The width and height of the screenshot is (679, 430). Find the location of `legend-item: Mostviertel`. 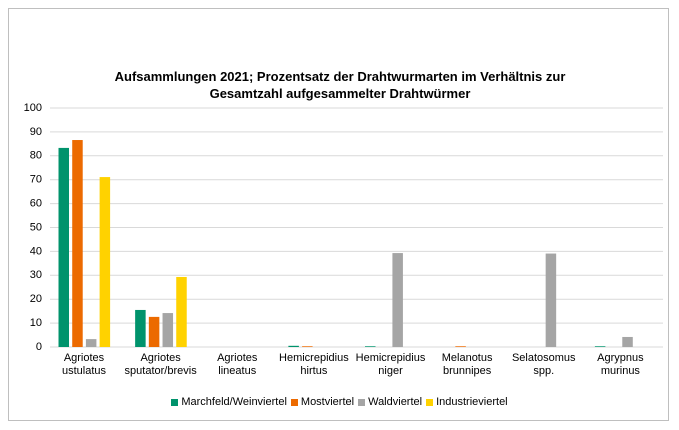

legend-item: Mostviertel is located at coordinates (322, 402).